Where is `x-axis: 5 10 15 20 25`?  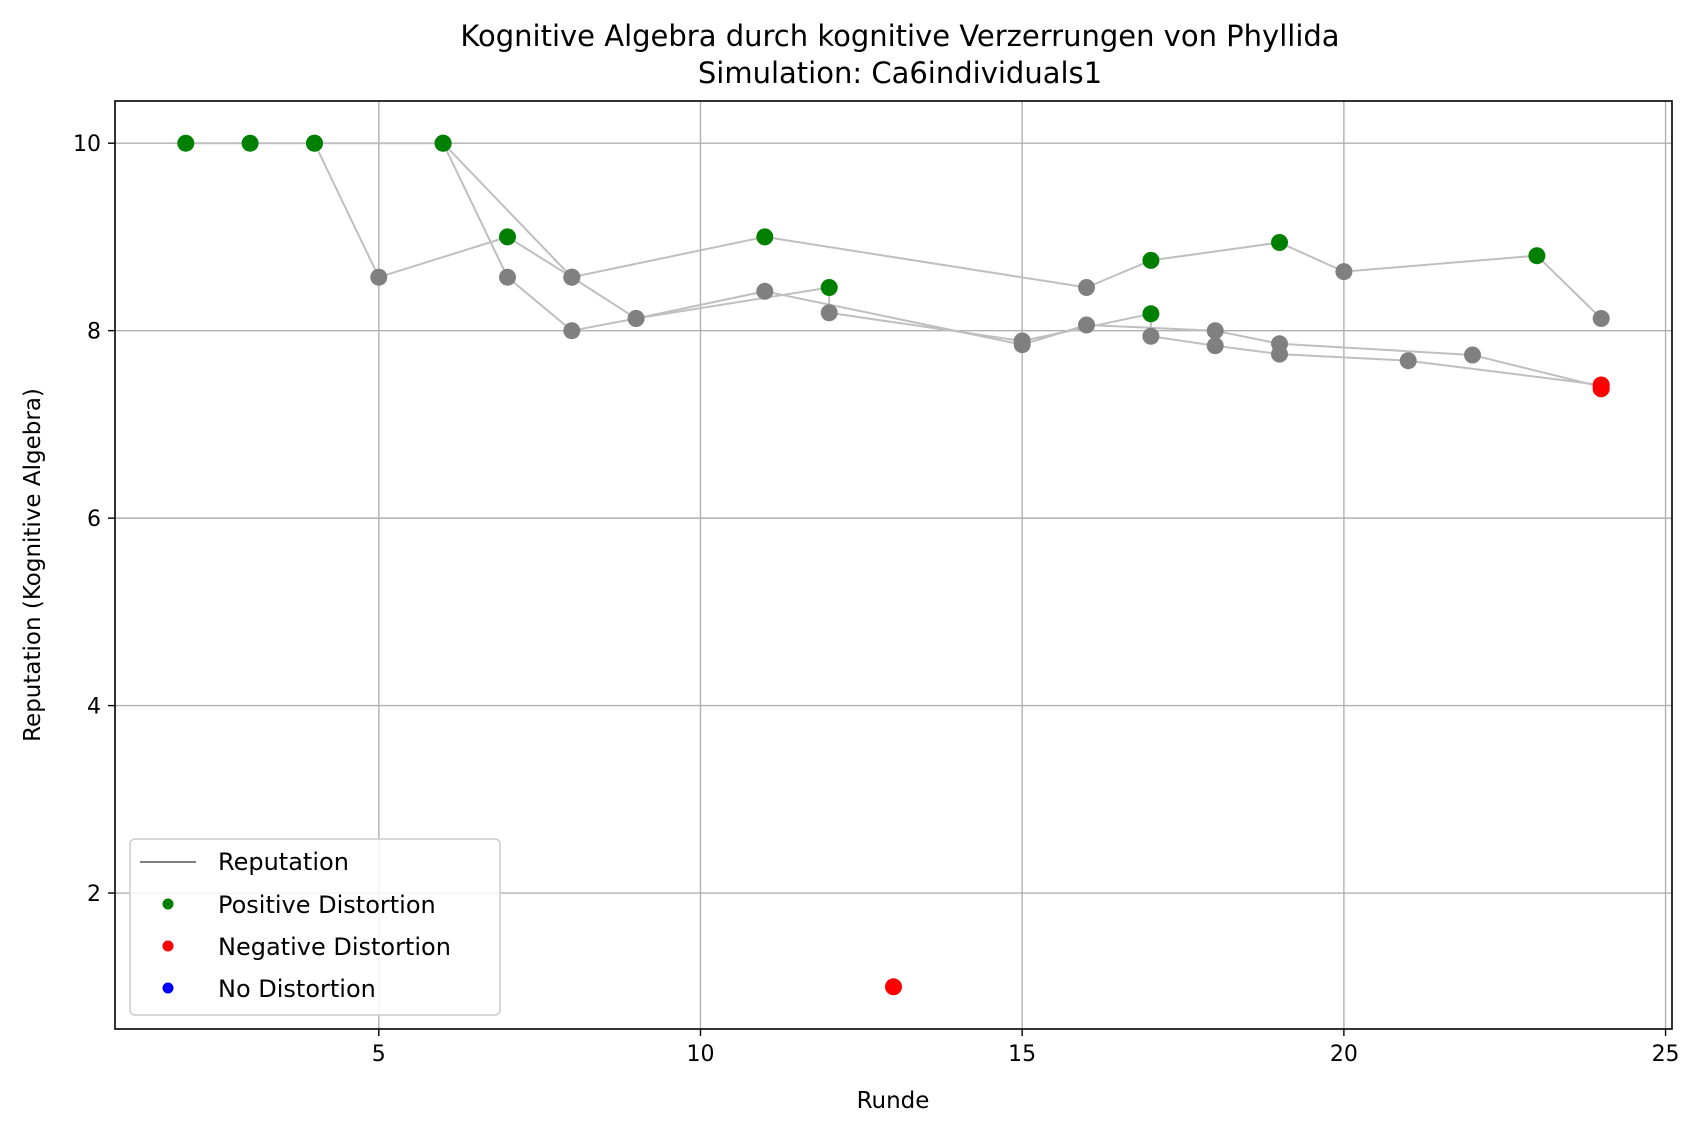 x-axis: 5 10 15 20 25 is located at coordinates (1026, 1048).